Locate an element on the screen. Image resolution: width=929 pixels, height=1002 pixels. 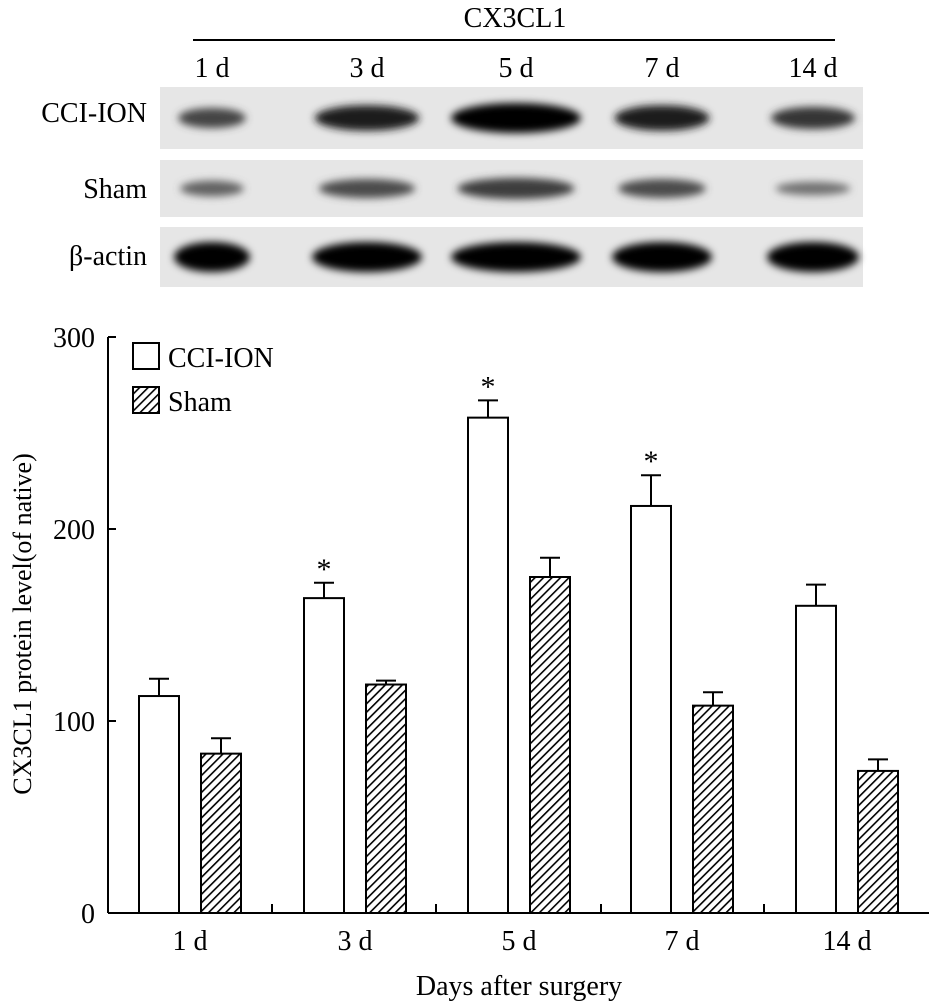
legend-swatch-cci-ion is located at coordinates (146, 356).